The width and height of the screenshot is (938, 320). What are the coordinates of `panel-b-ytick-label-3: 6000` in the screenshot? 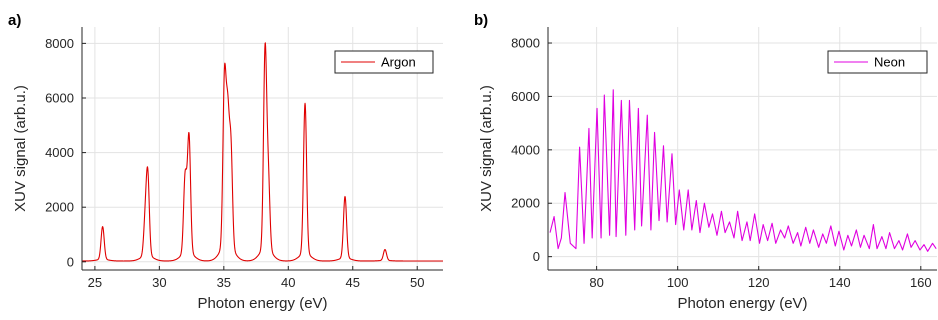 It's located at (525, 96).